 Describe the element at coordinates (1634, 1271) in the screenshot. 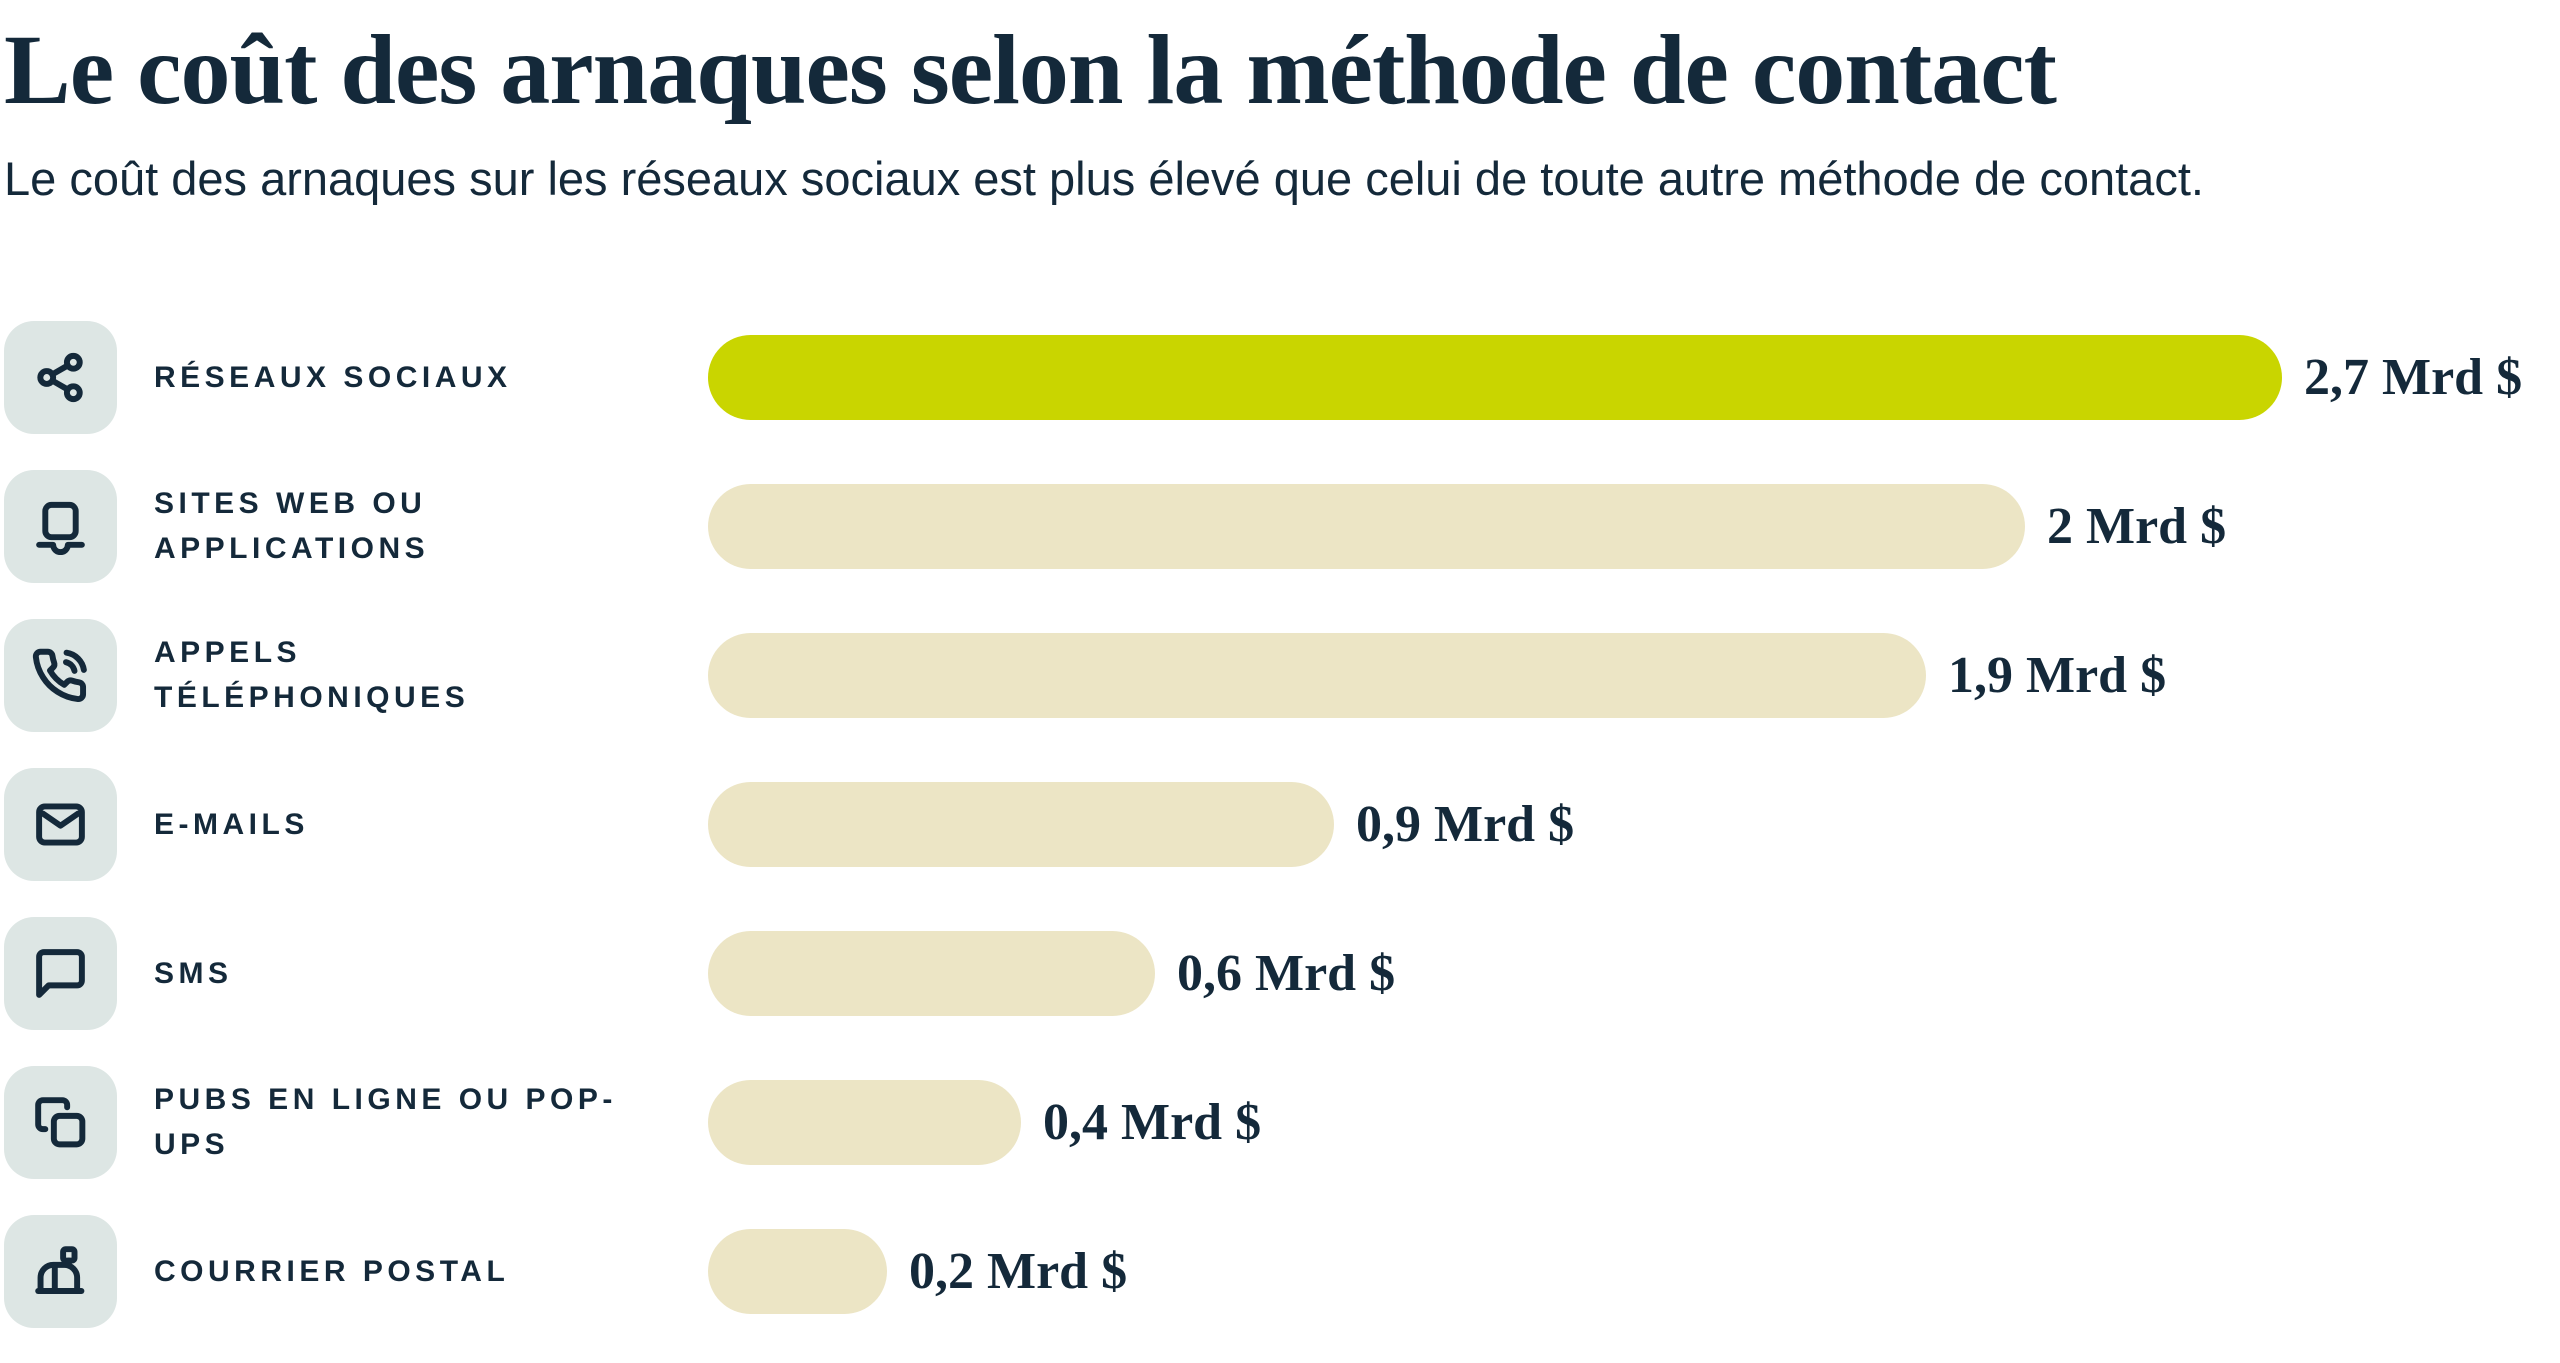

I see `bar-track: 0,2 Mrd $` at that location.